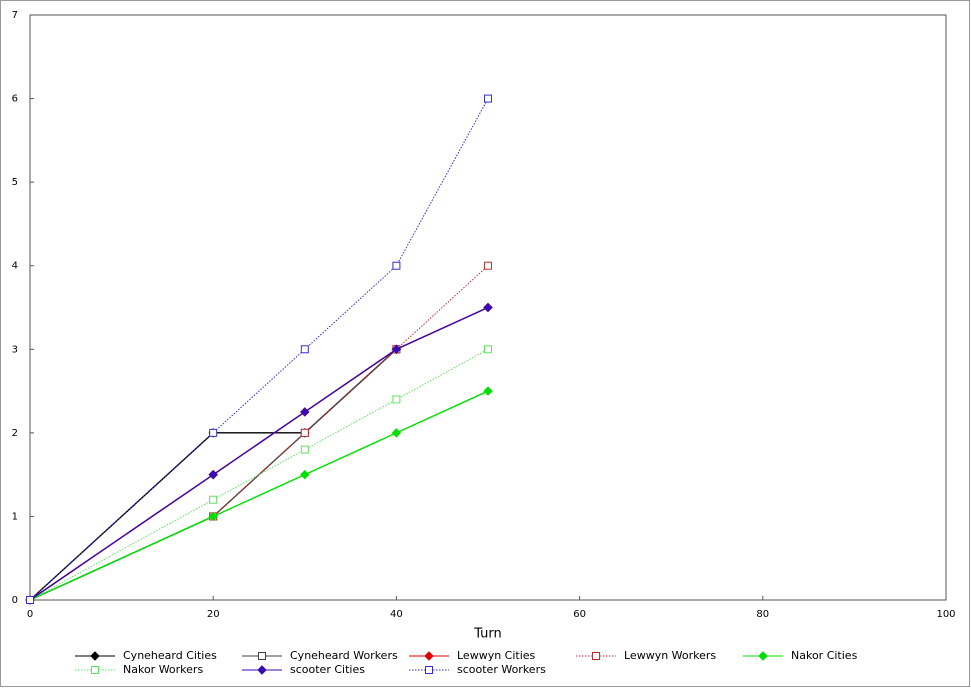  What do you see at coordinates (15, 266) in the screenshot?
I see `y-tick-label: 4` at bounding box center [15, 266].